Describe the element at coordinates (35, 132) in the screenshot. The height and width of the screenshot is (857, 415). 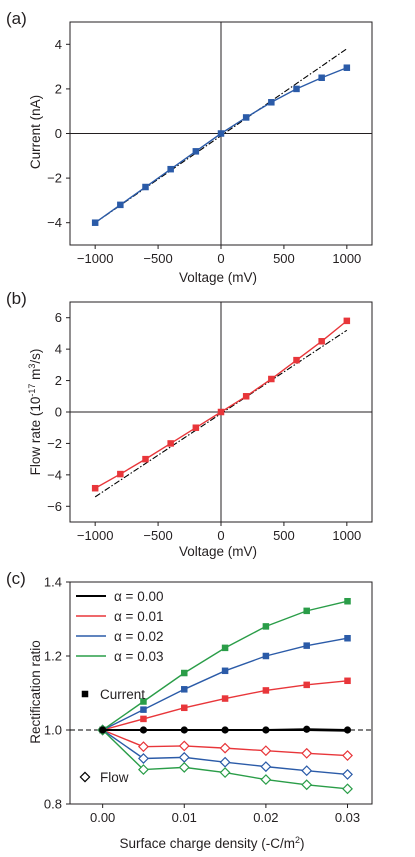
I see `panel-a-ylabel: Current (nA)` at that location.